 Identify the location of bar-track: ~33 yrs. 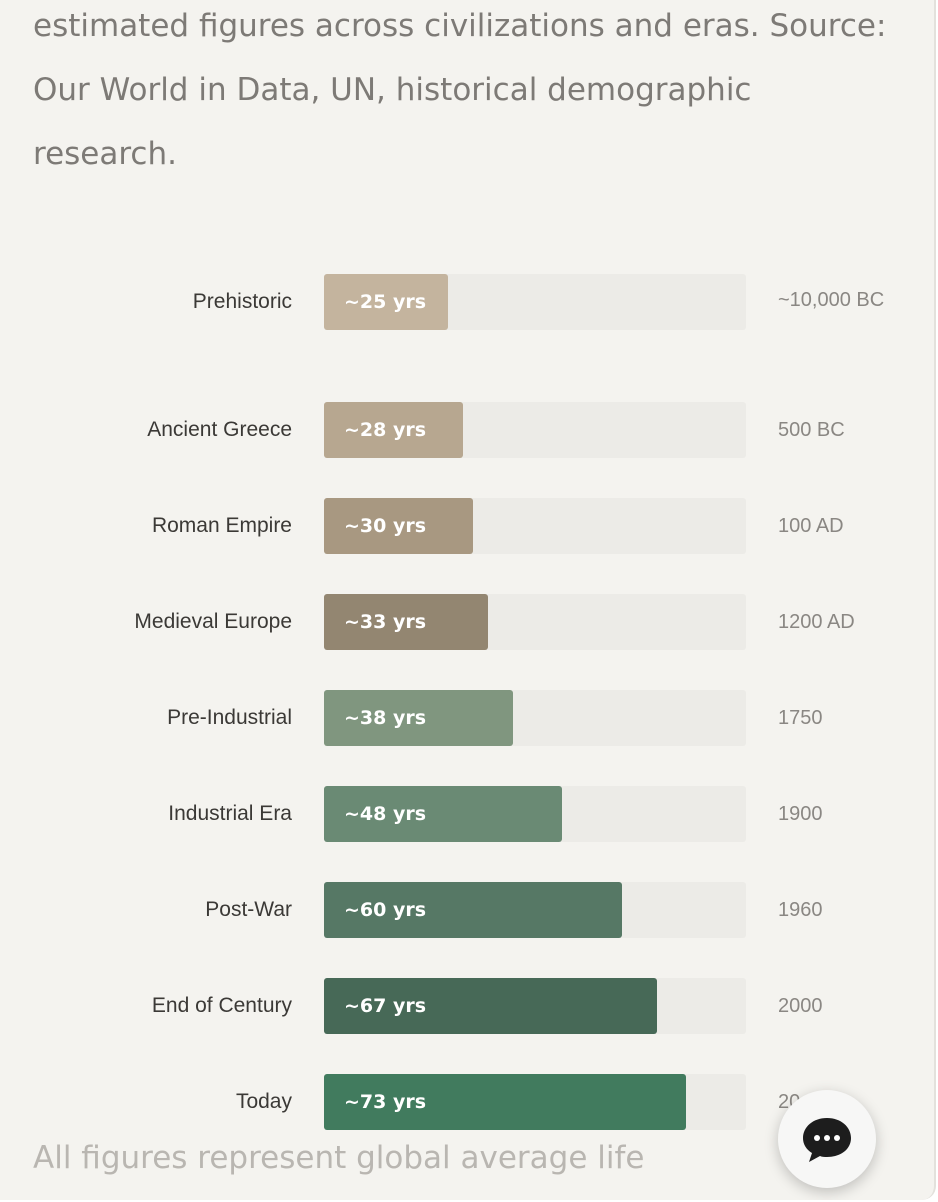
(535, 622).